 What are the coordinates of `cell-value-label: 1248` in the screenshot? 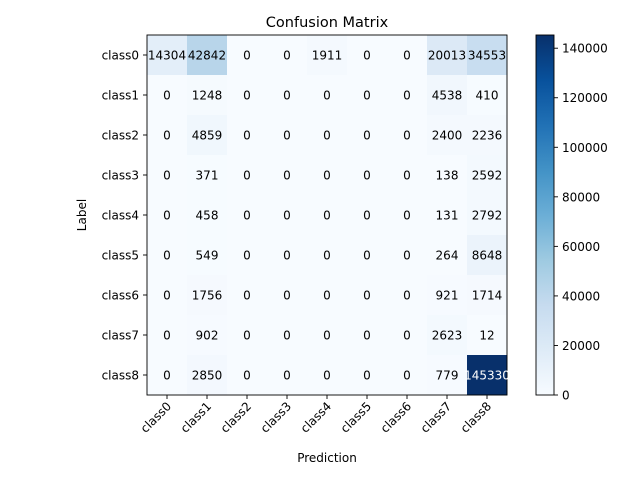 It's located at (207, 96).